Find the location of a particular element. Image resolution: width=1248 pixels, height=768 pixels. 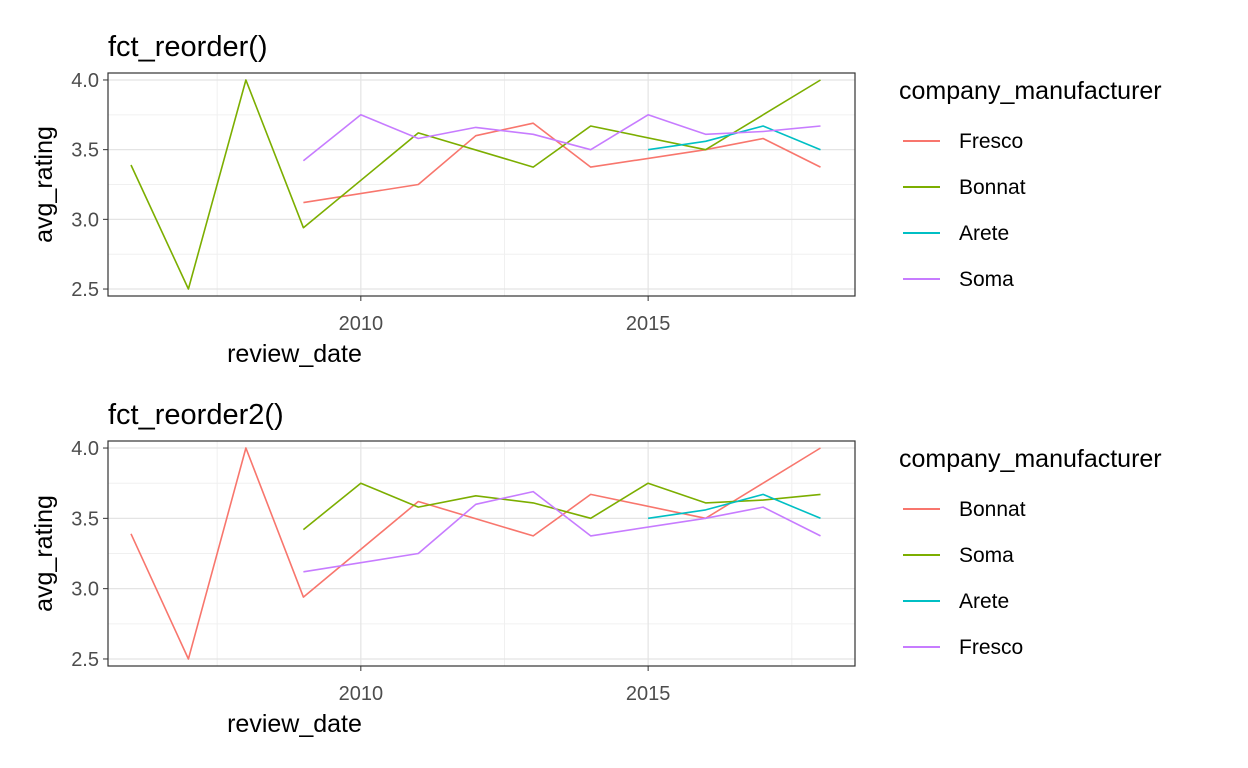

chart-title: fct_reorder2() is located at coordinates (196, 415).